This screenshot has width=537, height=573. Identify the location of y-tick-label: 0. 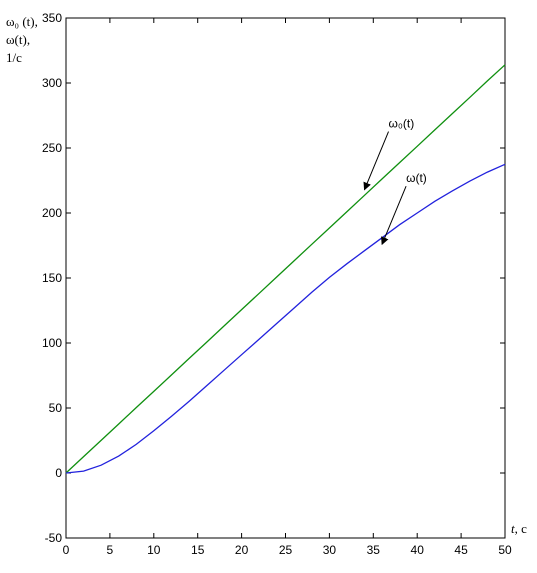
(58, 473).